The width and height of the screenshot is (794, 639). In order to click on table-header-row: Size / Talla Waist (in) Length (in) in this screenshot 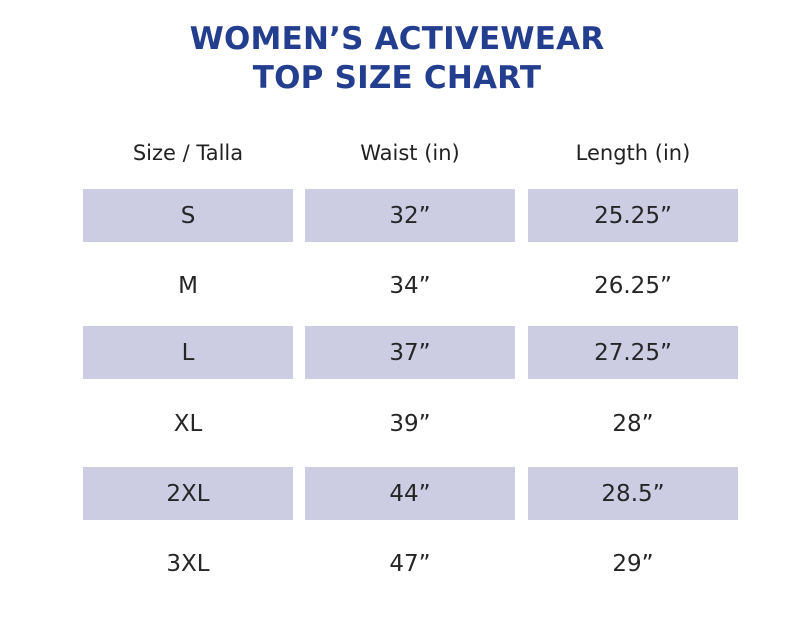, I will do `click(410, 152)`.